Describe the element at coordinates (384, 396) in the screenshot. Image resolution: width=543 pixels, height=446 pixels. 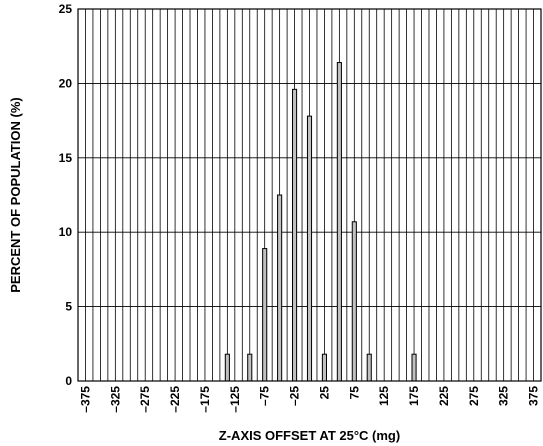
I see `x-tick-label: 125` at that location.